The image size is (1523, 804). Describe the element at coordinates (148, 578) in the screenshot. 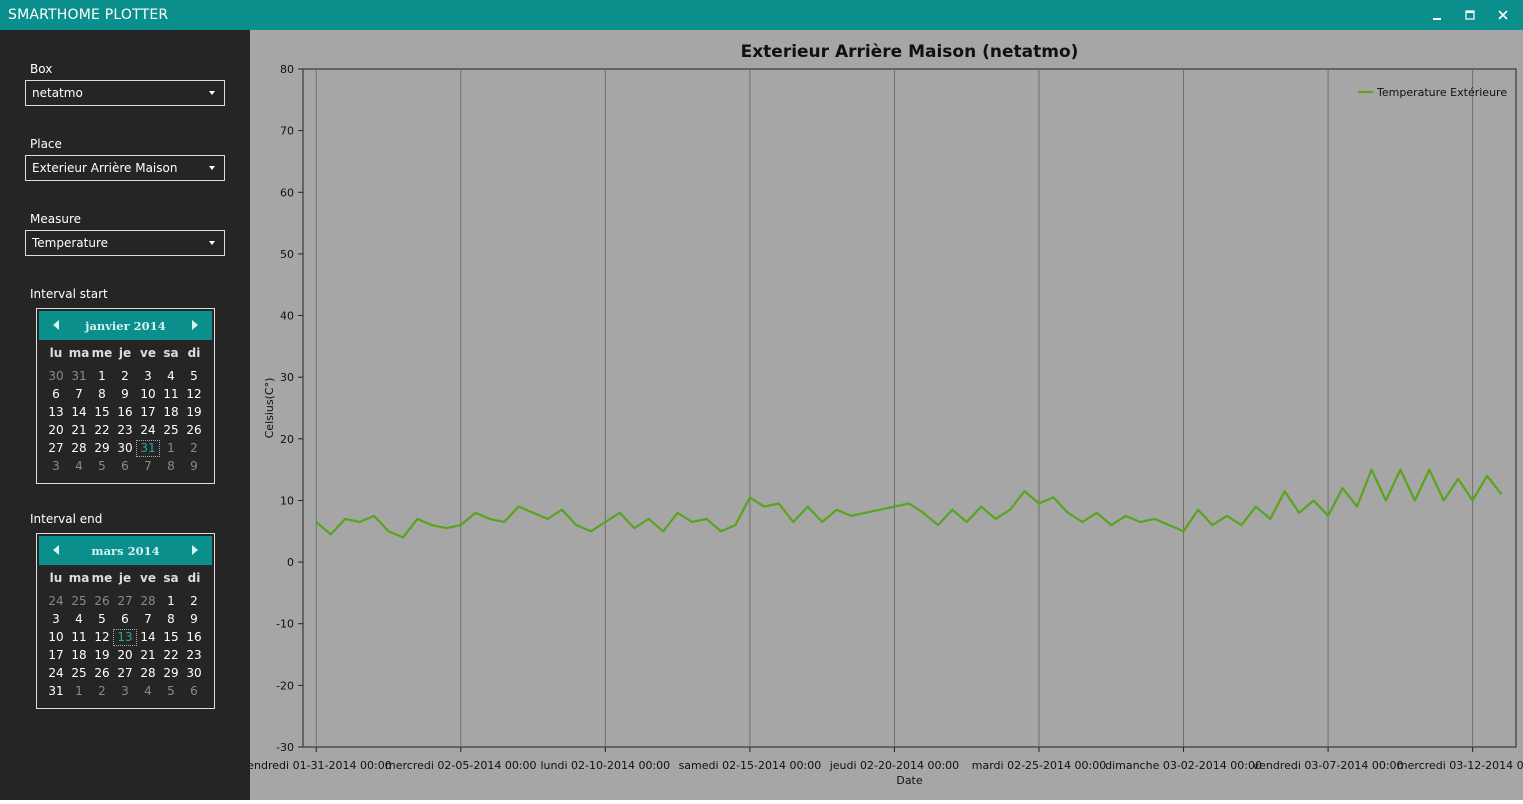

I see `weekday-label: ve` at that location.